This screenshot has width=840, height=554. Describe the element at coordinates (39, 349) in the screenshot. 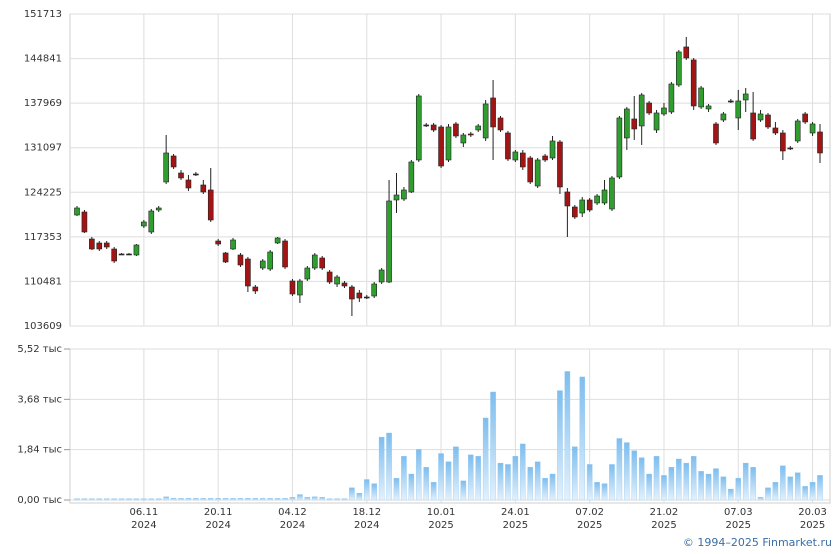

I see `y-tick-label: 5,52 тыс` at that location.